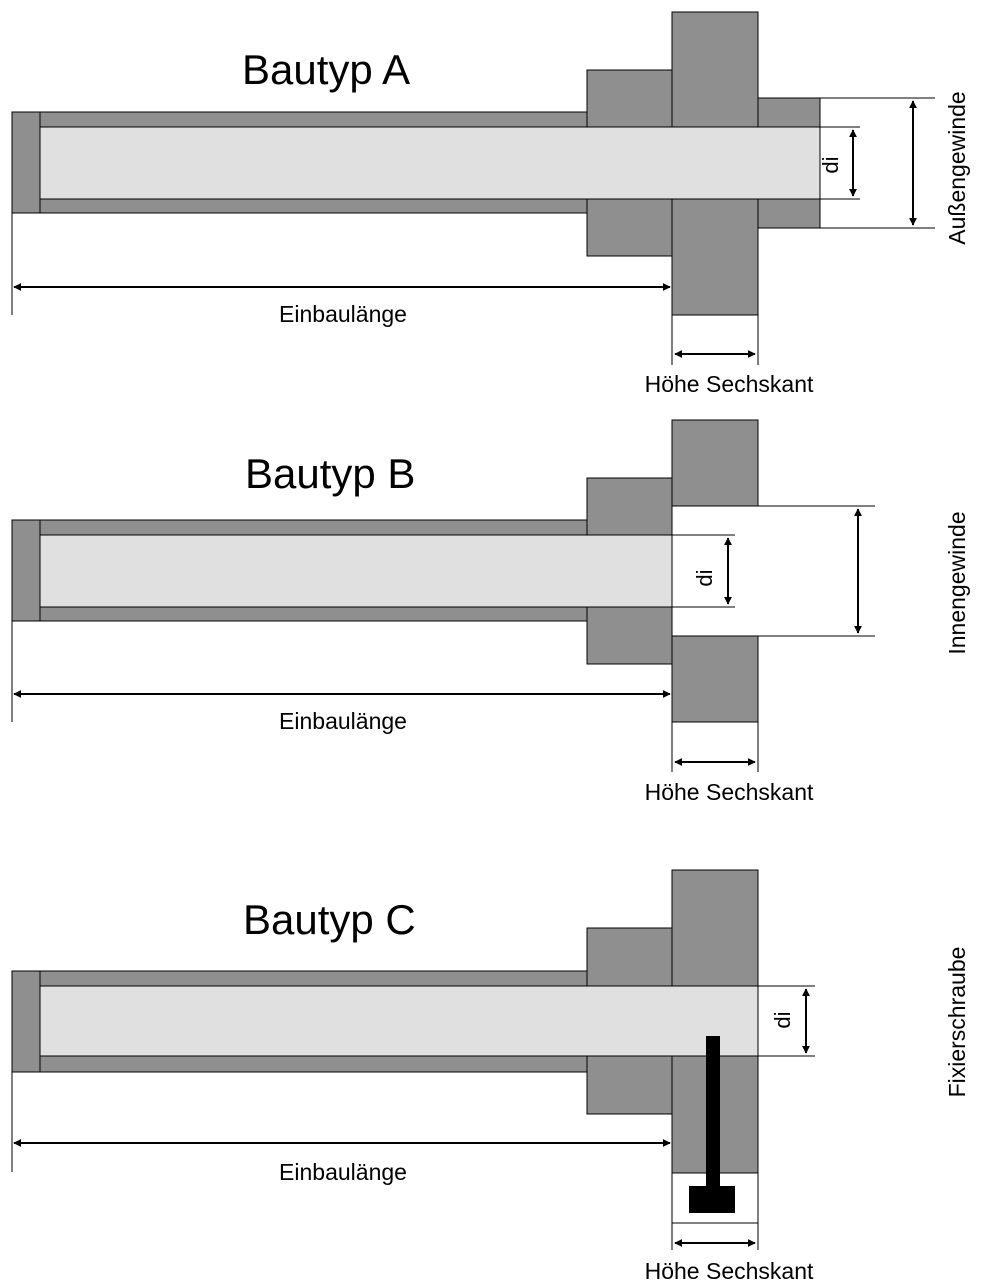 This screenshot has height=1286, width=982. I want to click on variant-b-tip, so click(26, 570).